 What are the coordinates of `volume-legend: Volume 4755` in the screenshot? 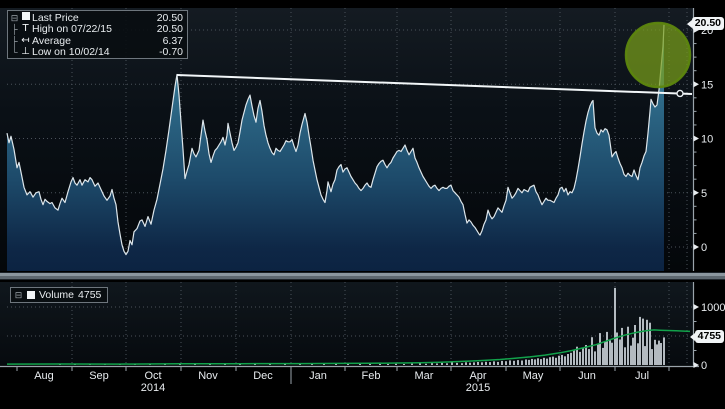 It's located at (59, 295).